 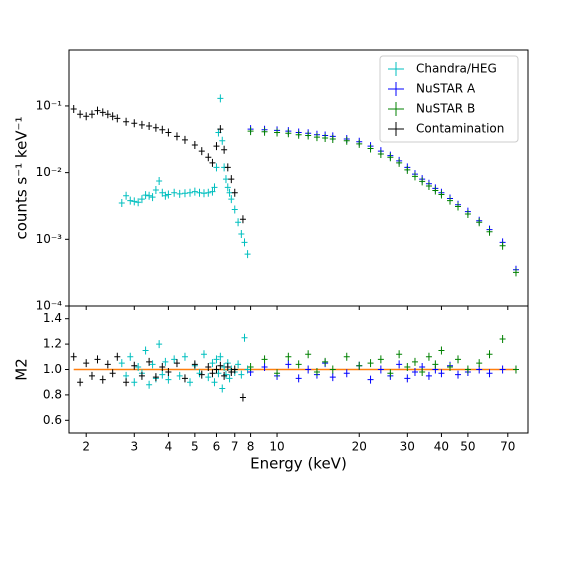 What do you see at coordinates (251, 447) in the screenshot?
I see `x-tick-label: 8` at bounding box center [251, 447].